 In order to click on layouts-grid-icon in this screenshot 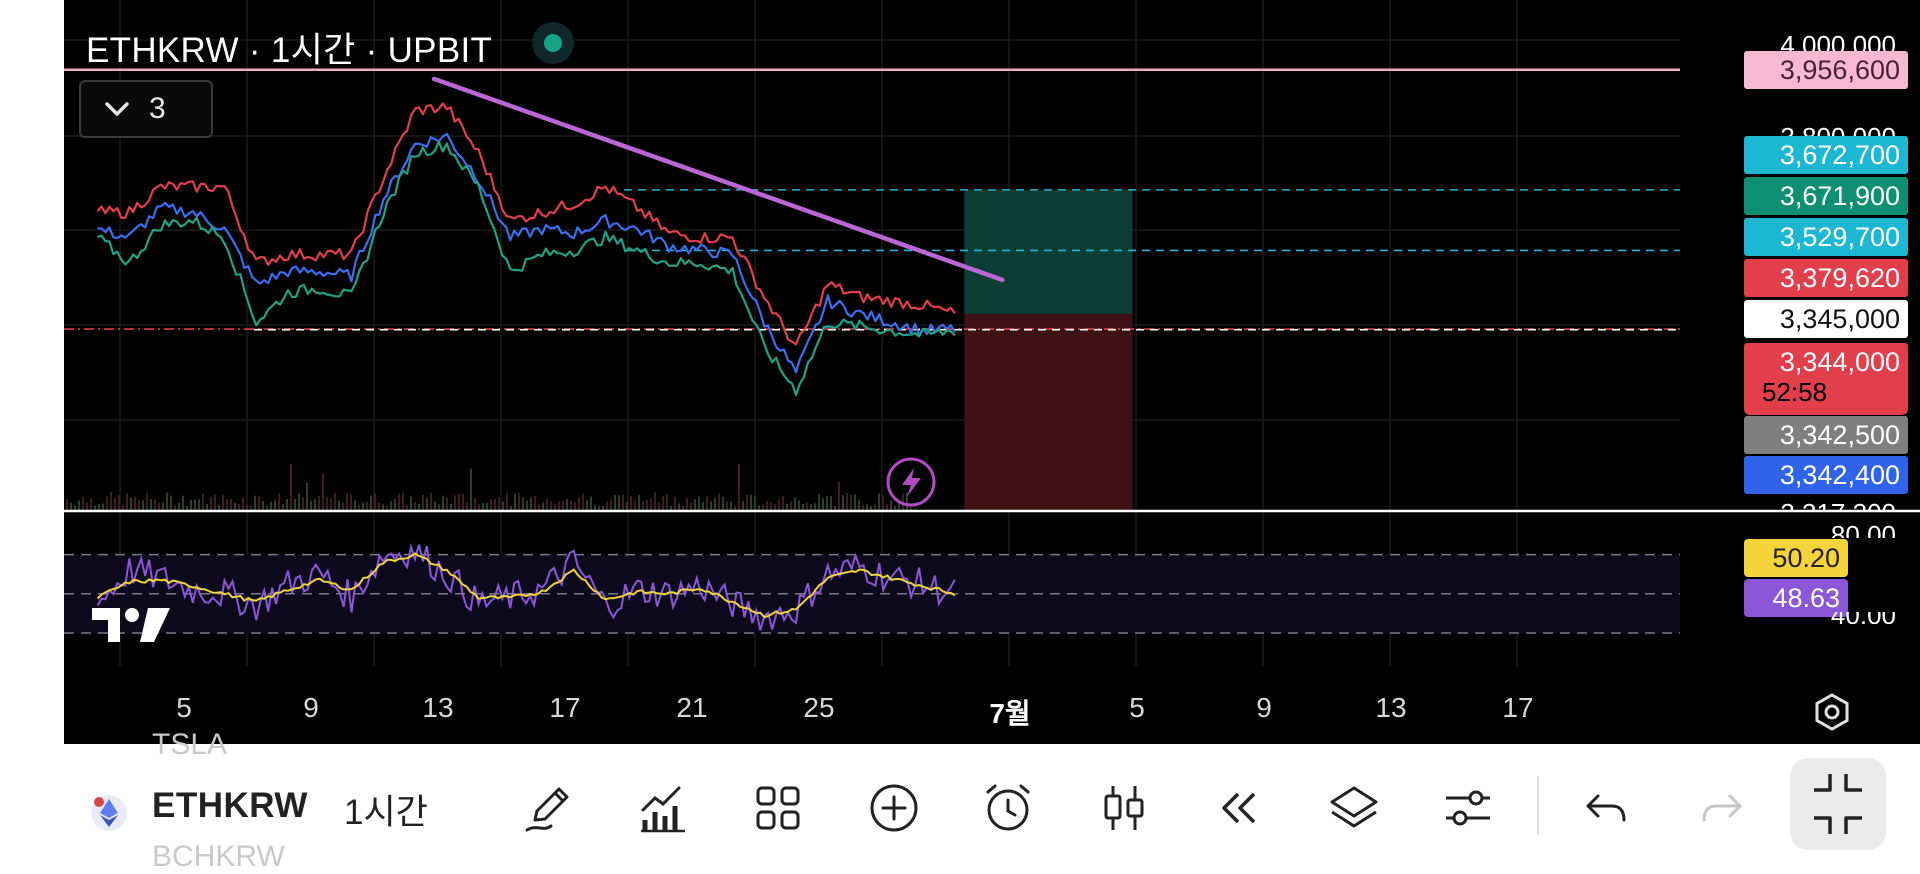, I will do `click(778, 808)`.